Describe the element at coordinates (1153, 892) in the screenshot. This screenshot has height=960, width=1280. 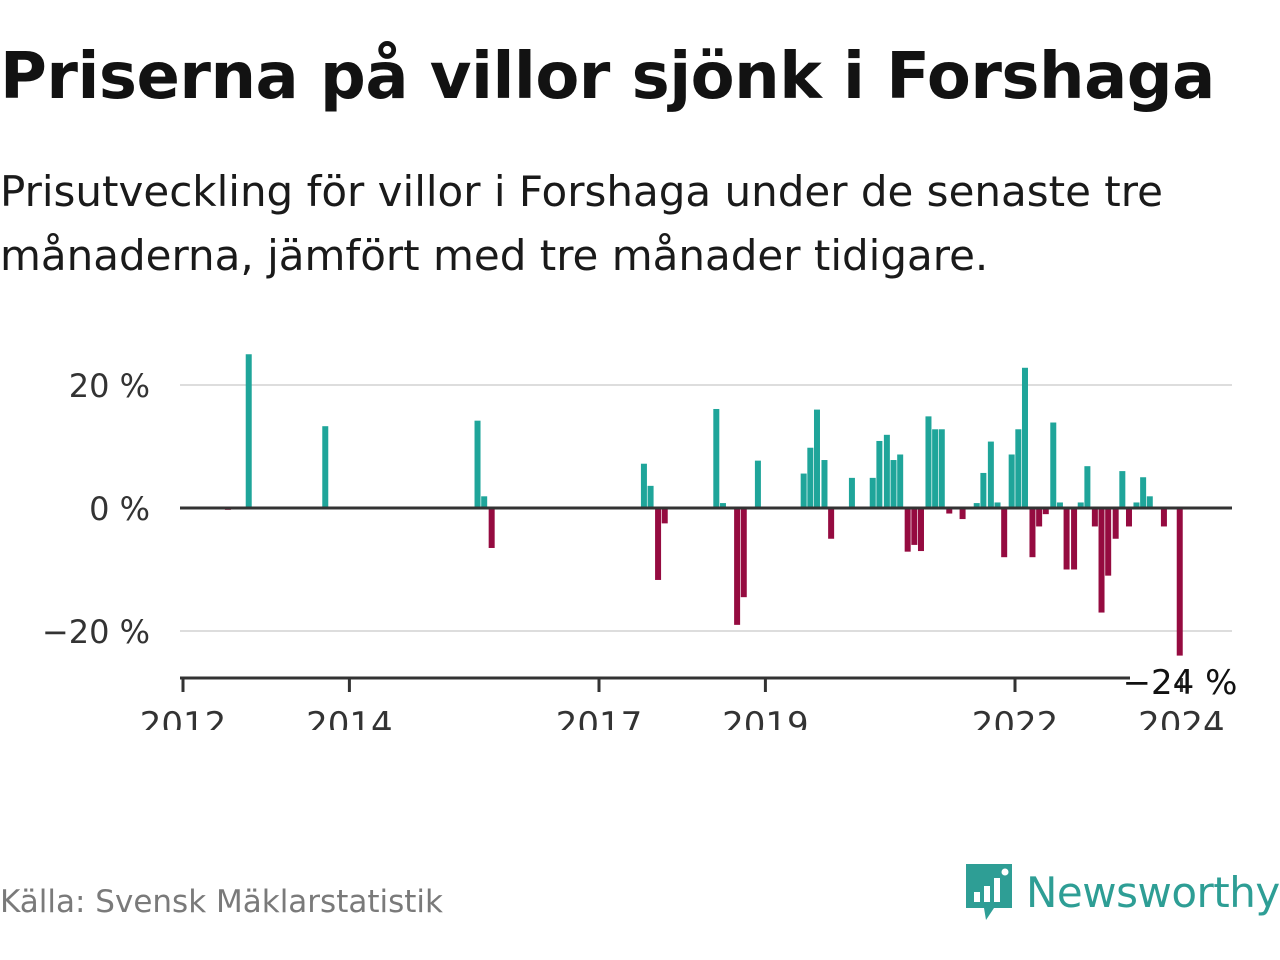
I see `brand-name: Newsworthy` at that location.